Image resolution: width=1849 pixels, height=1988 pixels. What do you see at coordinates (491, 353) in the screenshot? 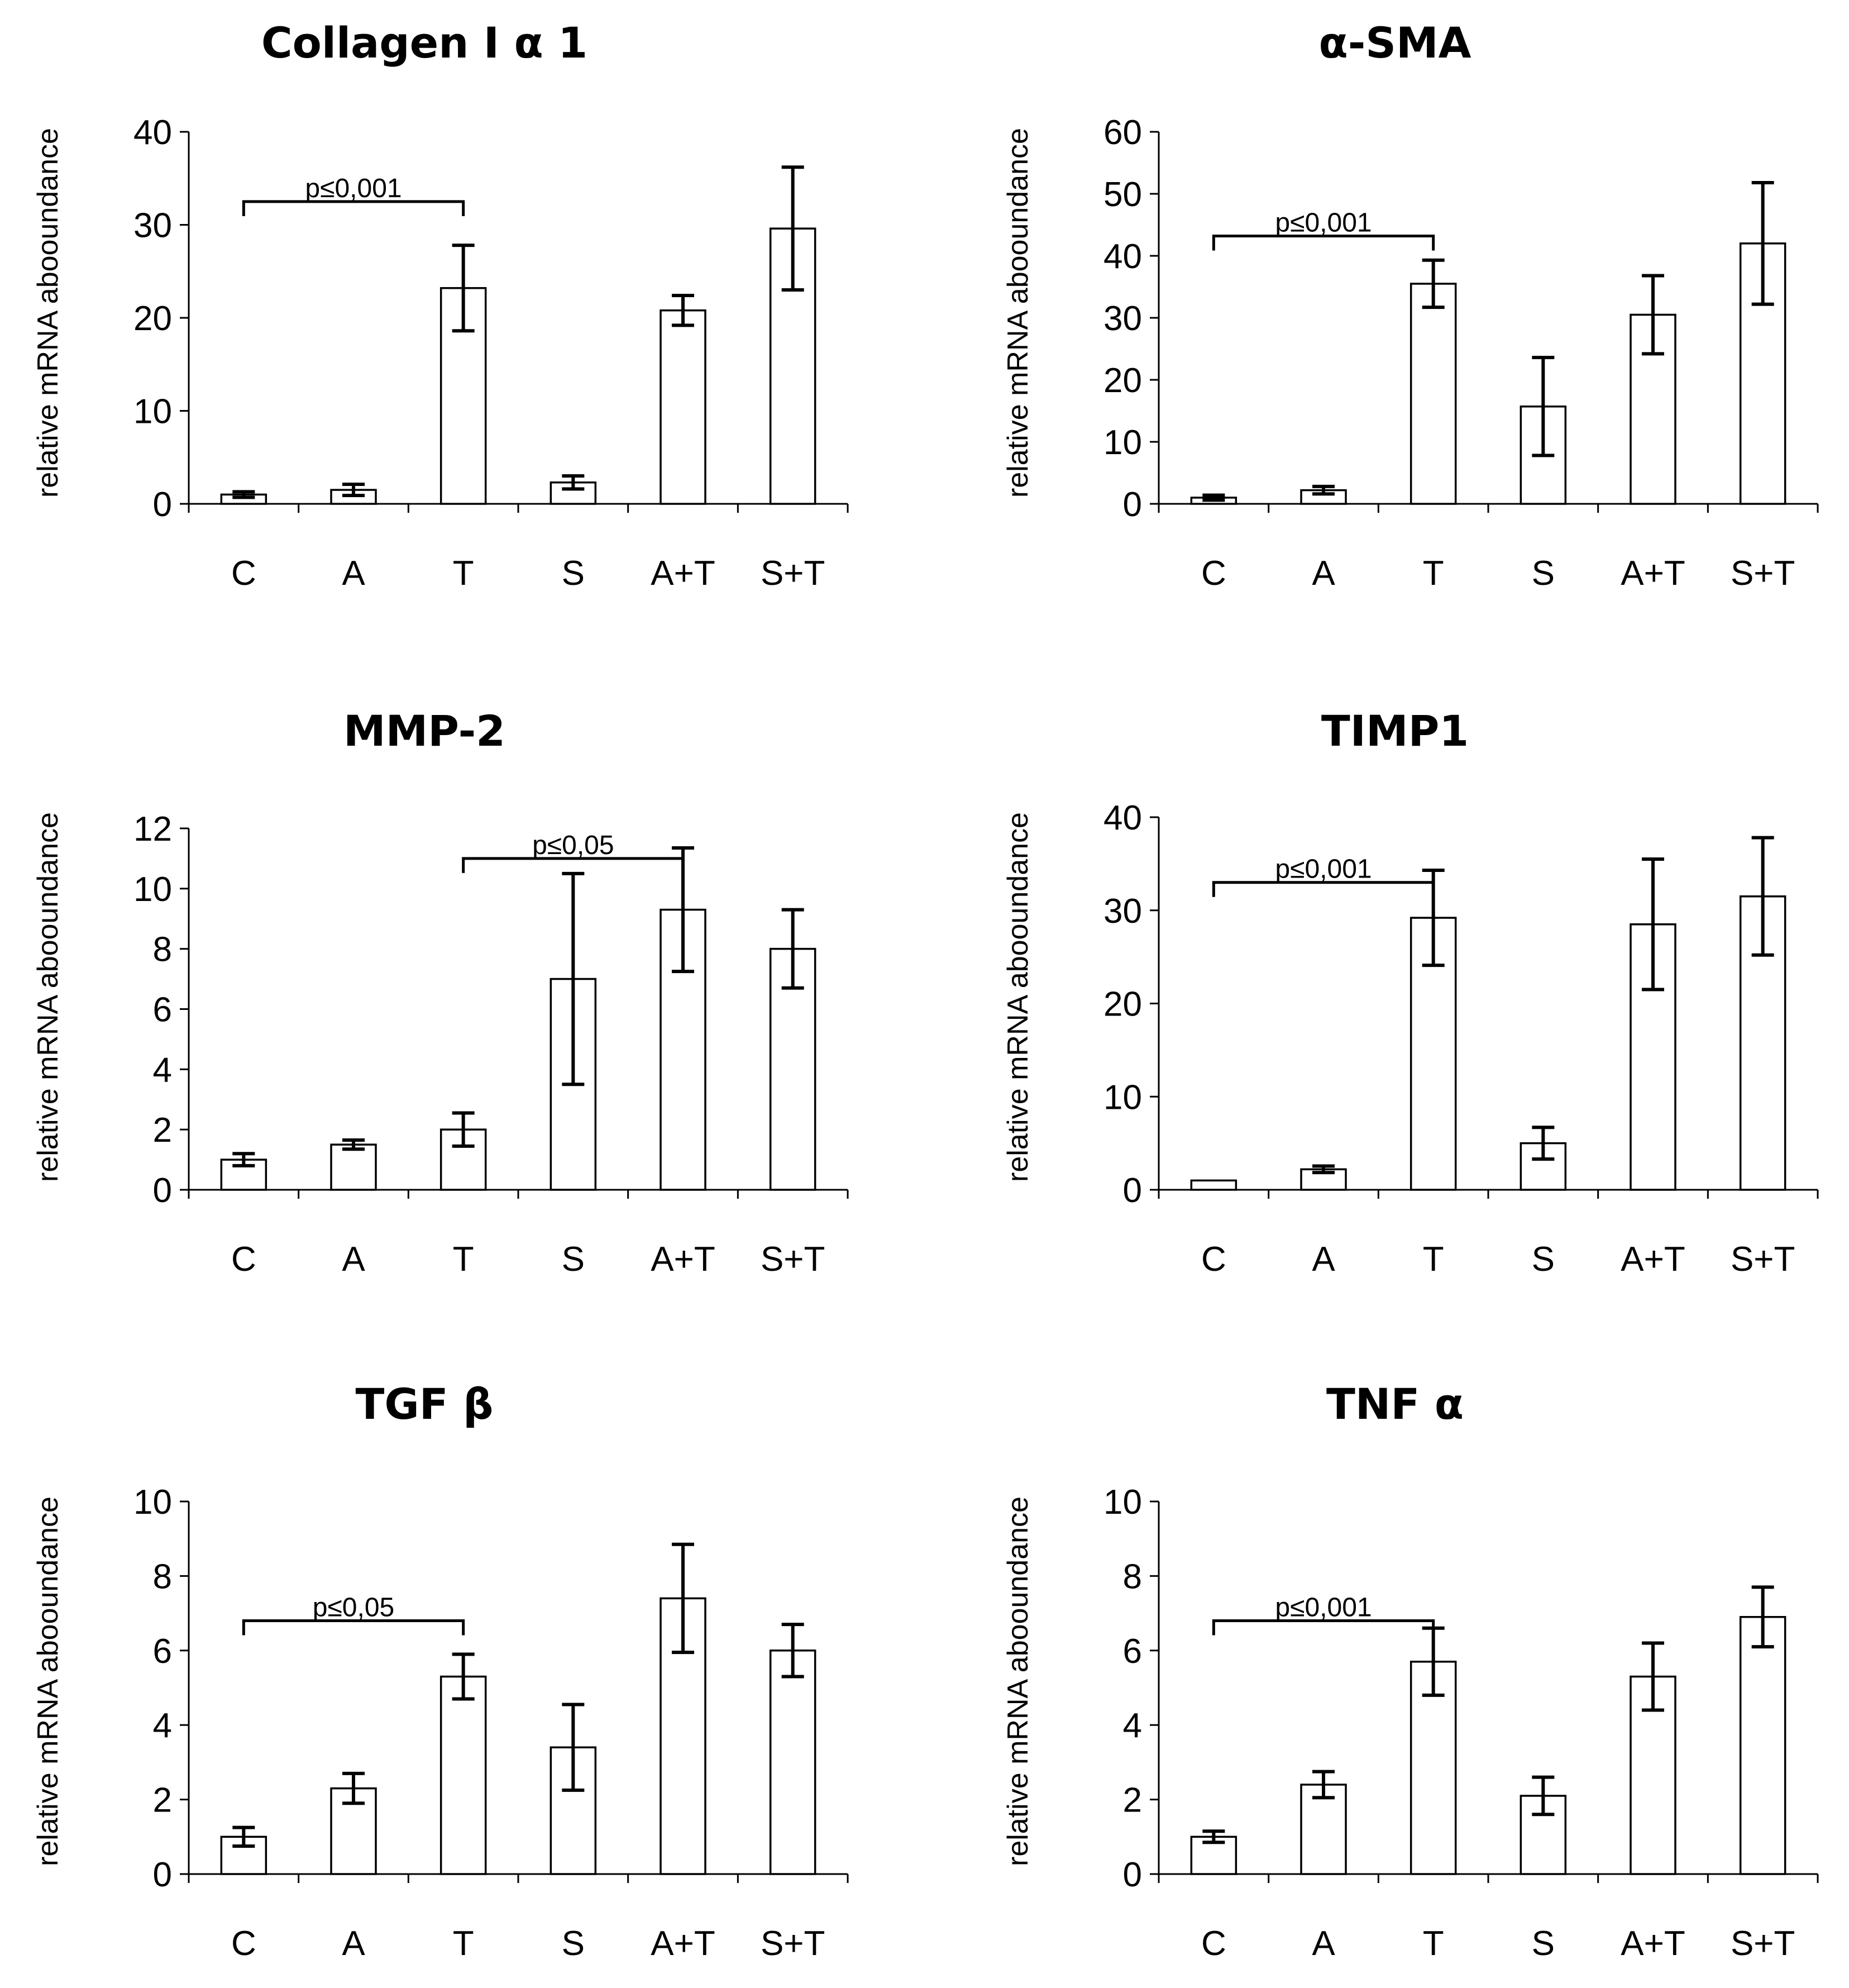
I see `plot-collagen: 0 10 20 30 40 C A T S A+T S+T p≤0,001` at bounding box center [491, 353].